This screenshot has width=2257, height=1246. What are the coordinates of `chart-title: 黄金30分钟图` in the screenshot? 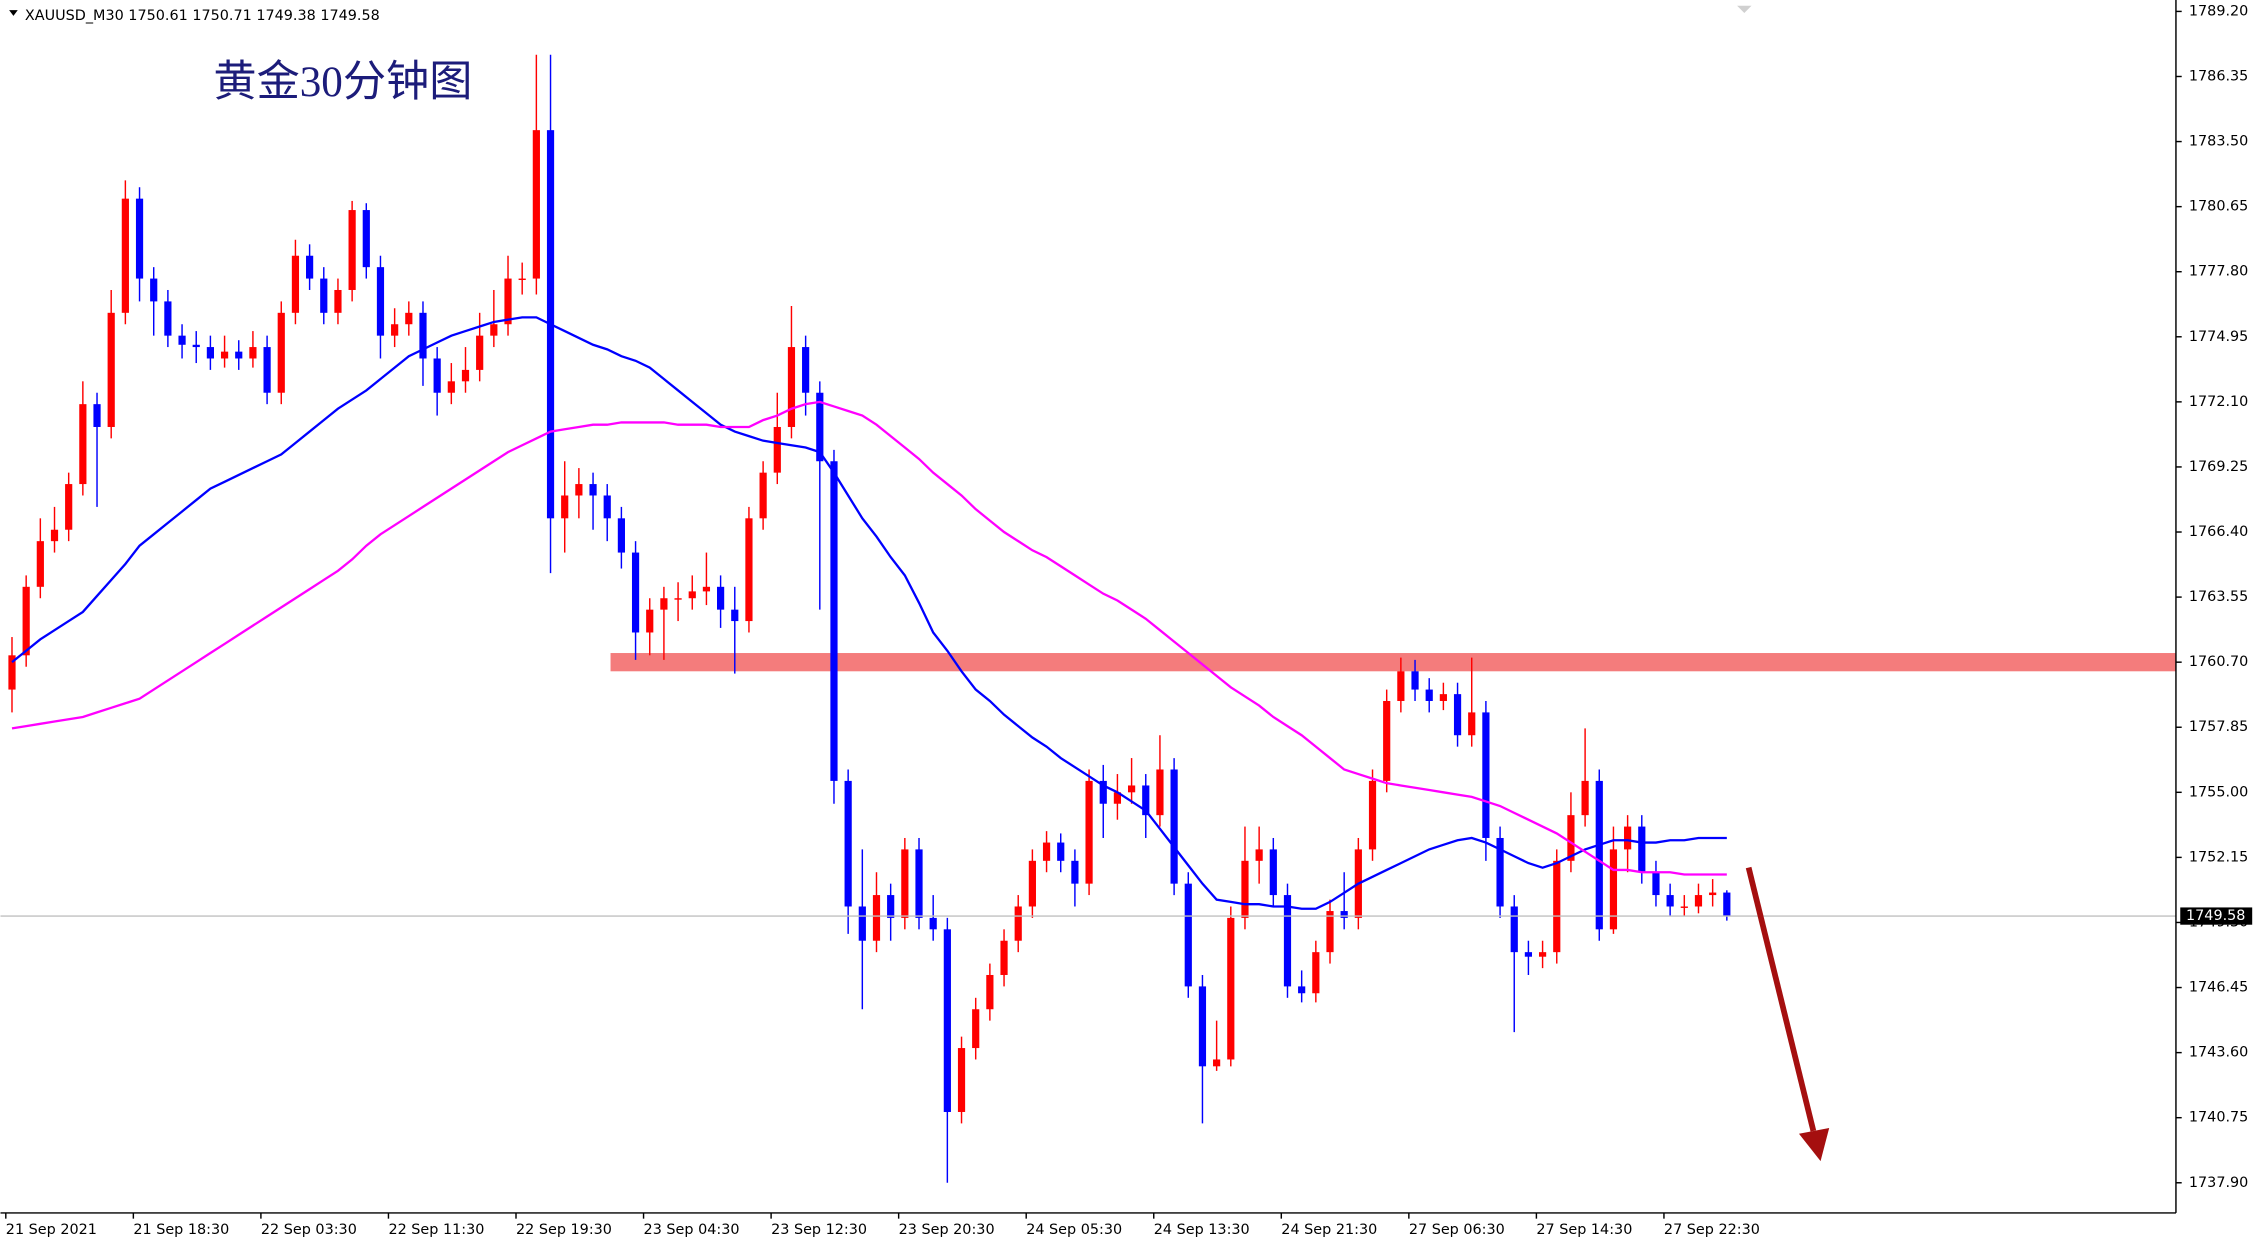 It's located at (342, 82).